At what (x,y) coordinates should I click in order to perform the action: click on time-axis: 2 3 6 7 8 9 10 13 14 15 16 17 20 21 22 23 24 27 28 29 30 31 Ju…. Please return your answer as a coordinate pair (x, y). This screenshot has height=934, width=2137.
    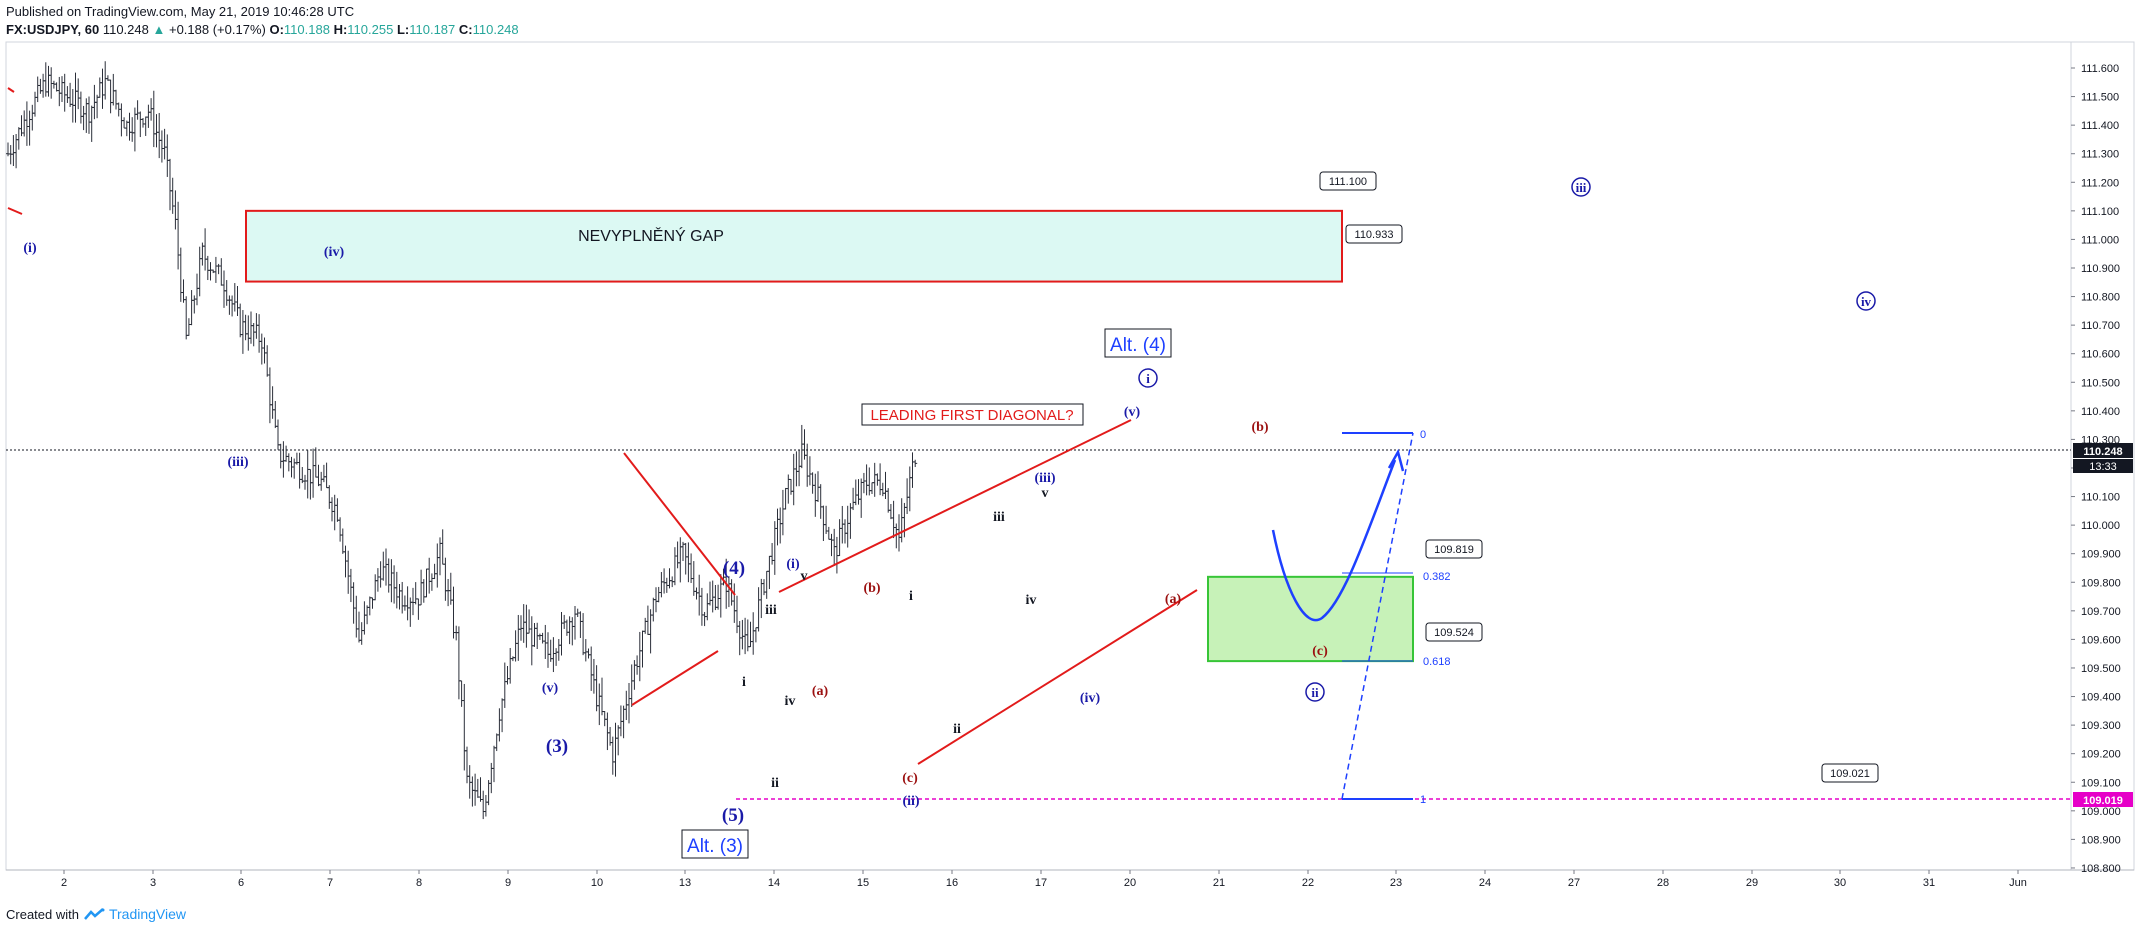
    Looking at the image, I should click on (1044, 879).